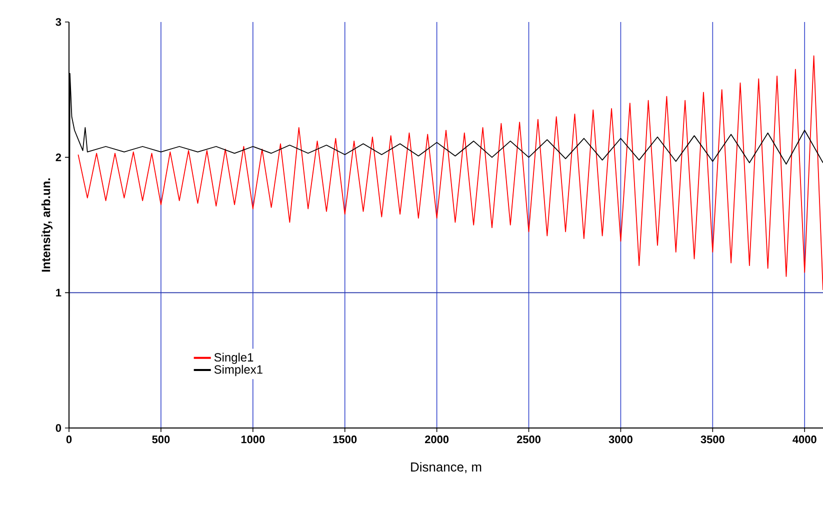  Describe the element at coordinates (47, 225) in the screenshot. I see `y-axis-title: Intensity, arb.un.` at that location.